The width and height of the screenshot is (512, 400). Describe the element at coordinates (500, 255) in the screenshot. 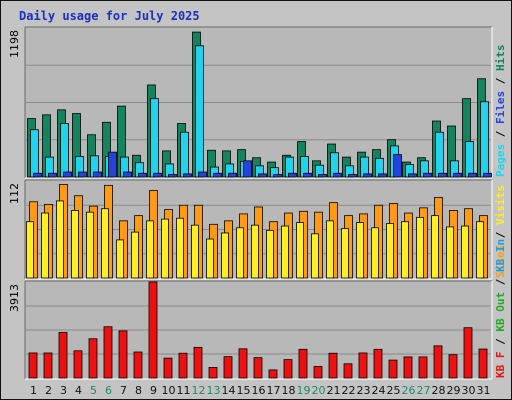

I see `legend-kb-in: KB In` at that location.